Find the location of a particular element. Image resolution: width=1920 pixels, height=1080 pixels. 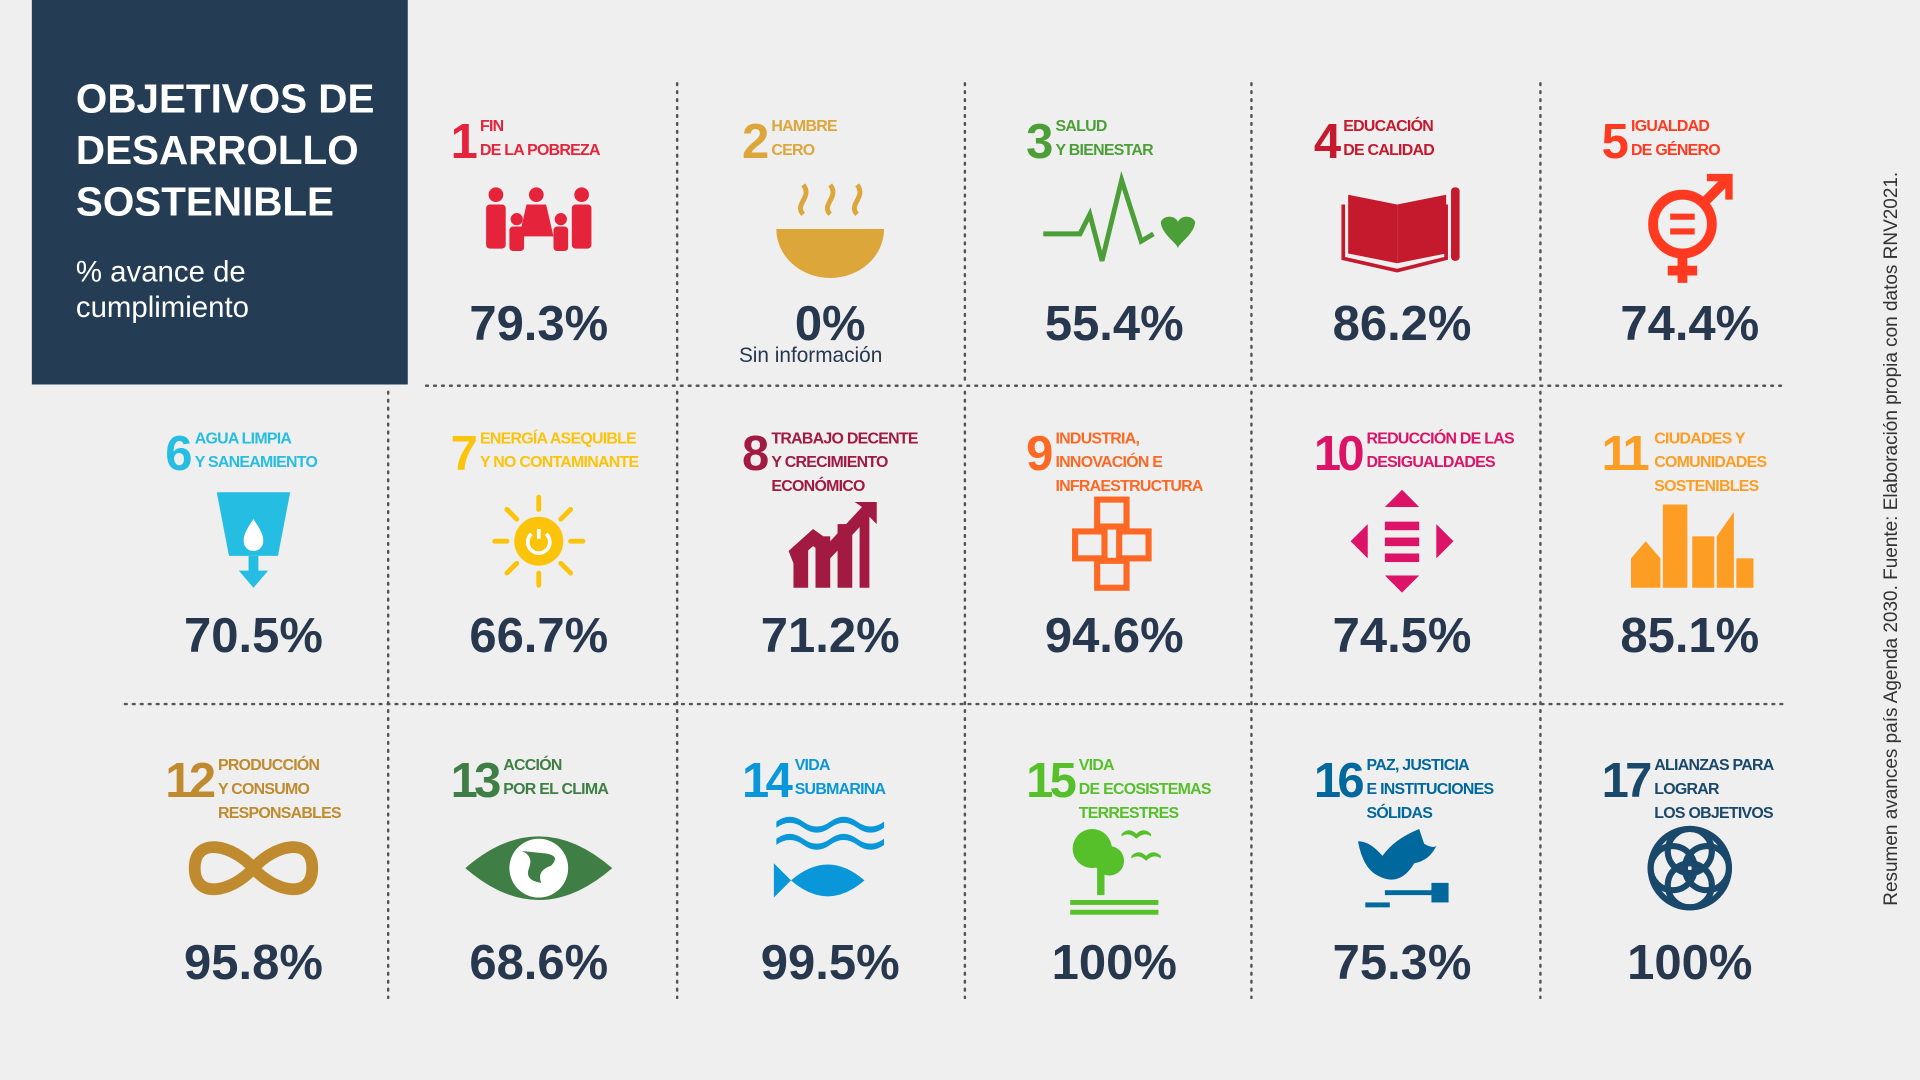

goal-value: 70.5% is located at coordinates (253, 636).